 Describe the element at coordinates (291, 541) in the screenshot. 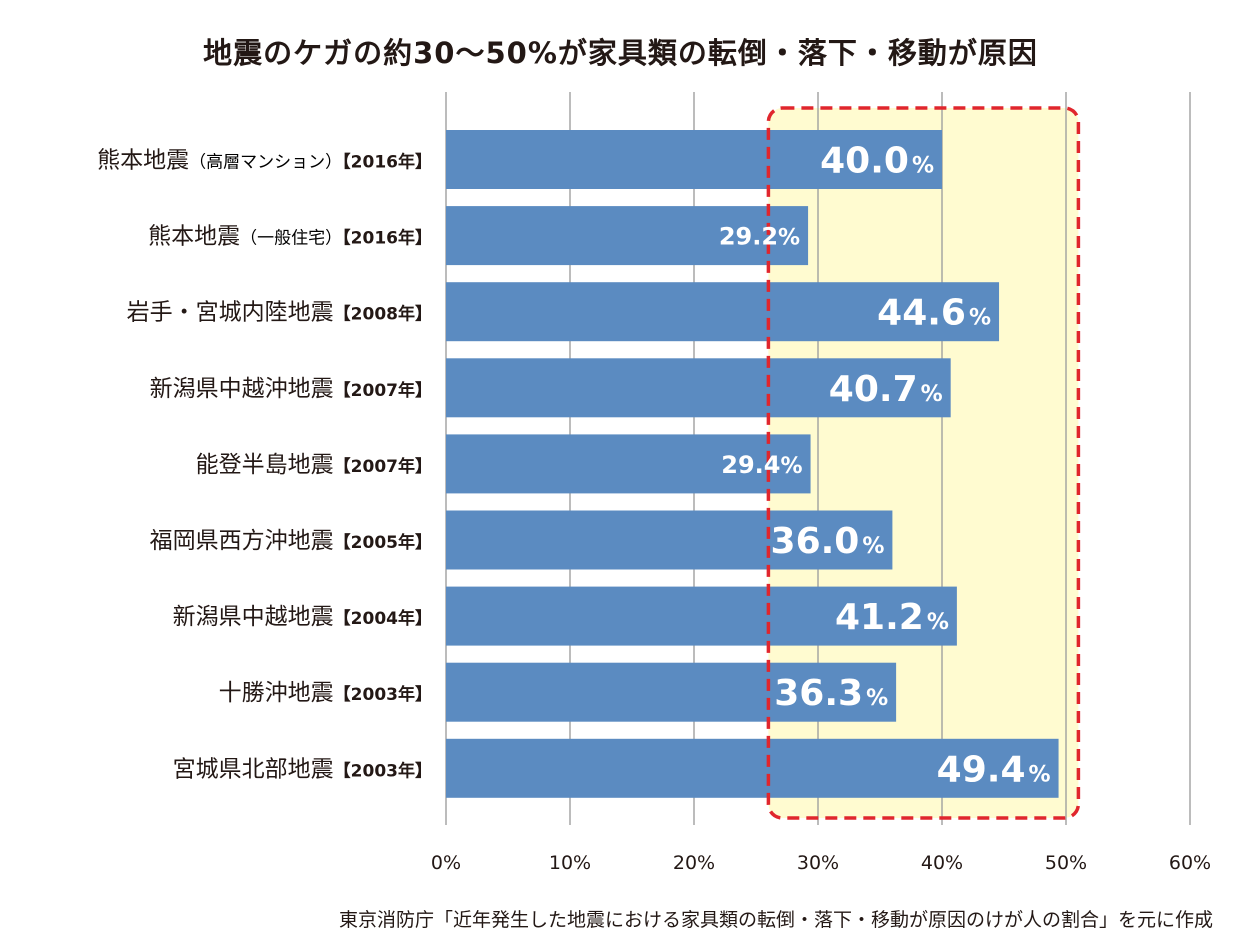

I see `category-label: 福岡県西方沖地震【2005年】` at that location.